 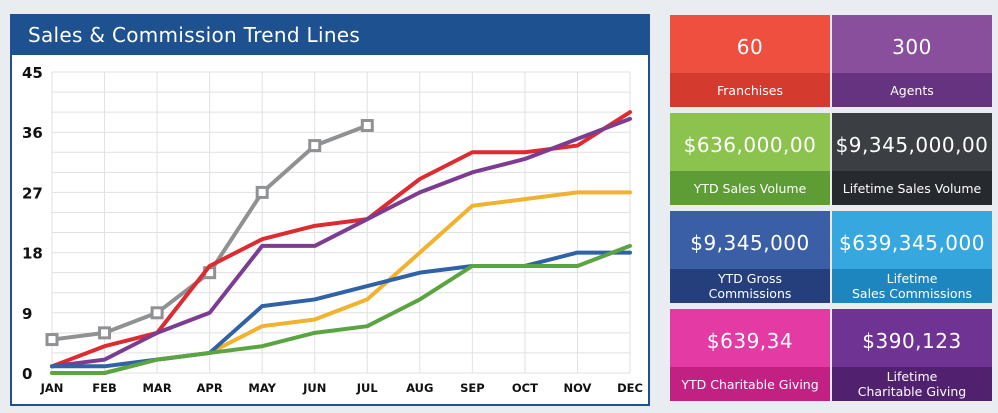 What do you see at coordinates (210, 388) in the screenshot?
I see `x-tick-label: APR` at bounding box center [210, 388].